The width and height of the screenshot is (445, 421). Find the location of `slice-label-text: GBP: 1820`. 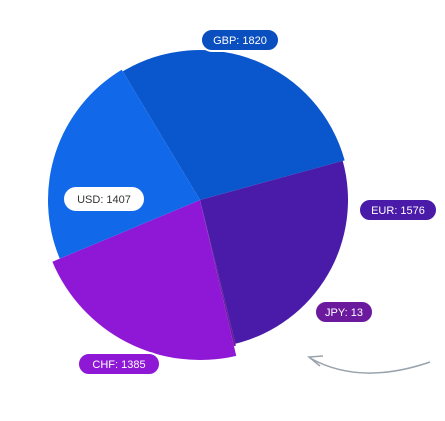

slice-label-text: GBP: 1820 is located at coordinates (240, 41).